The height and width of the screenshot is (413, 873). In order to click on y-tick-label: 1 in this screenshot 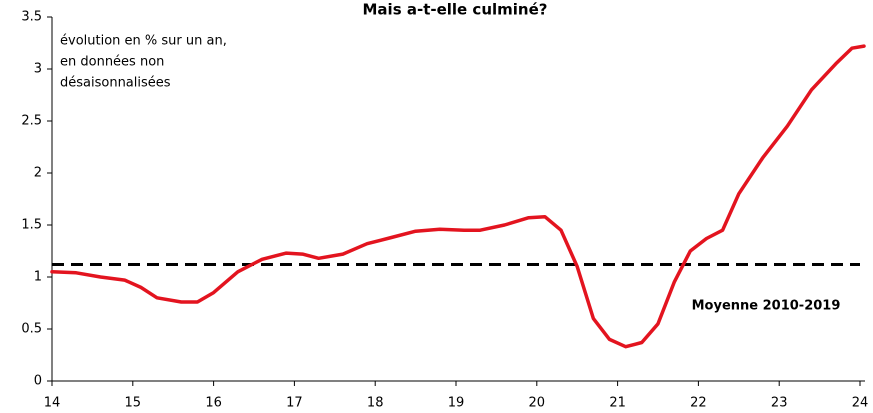, I will do `click(38, 277)`.